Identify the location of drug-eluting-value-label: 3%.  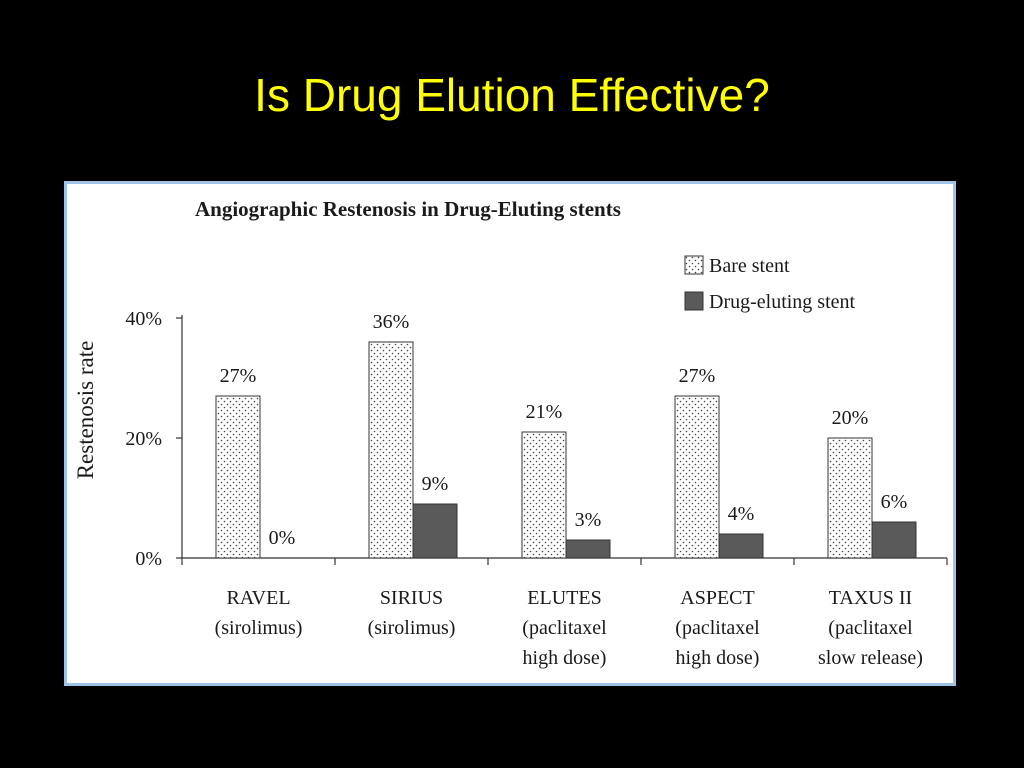
(588, 520).